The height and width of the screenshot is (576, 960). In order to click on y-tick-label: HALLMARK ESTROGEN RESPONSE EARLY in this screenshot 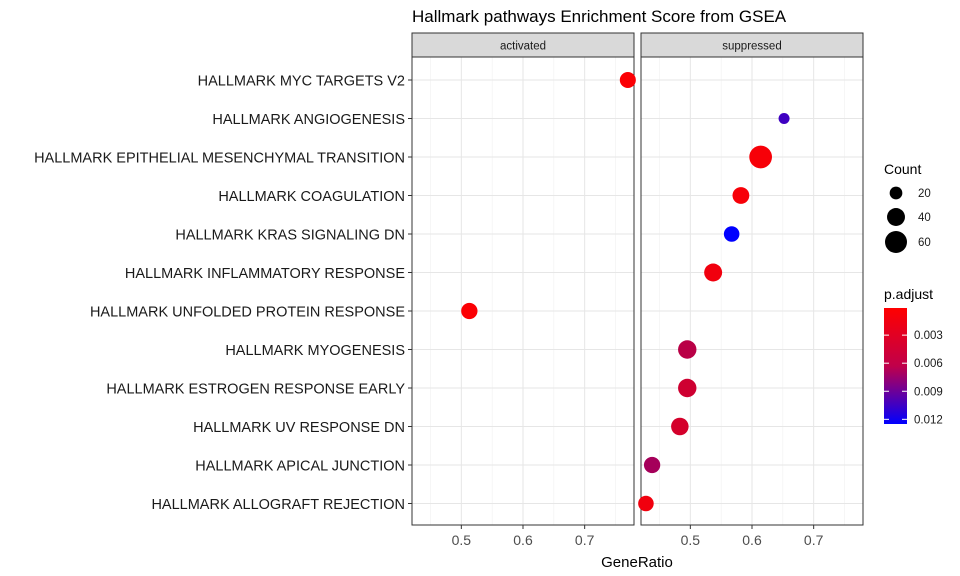, I will do `click(255, 390)`.